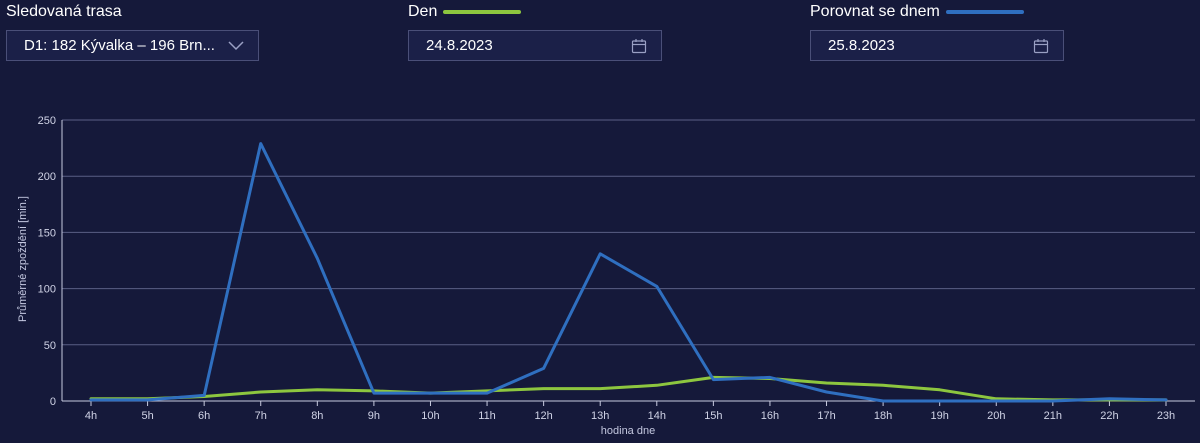 The height and width of the screenshot is (443, 1200). I want to click on x-tick-label: 10h, so click(430, 416).